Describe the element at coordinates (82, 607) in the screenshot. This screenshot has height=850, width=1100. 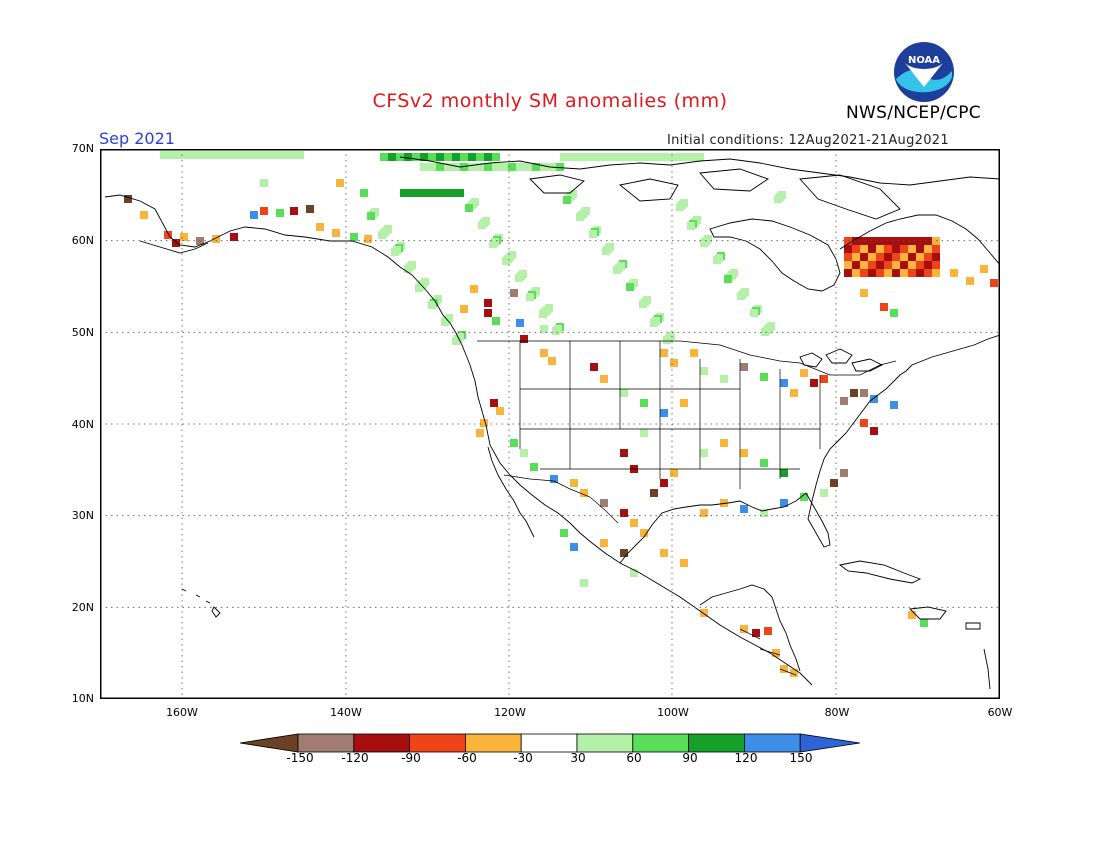
I see `lat-label-20n: 20N` at that location.